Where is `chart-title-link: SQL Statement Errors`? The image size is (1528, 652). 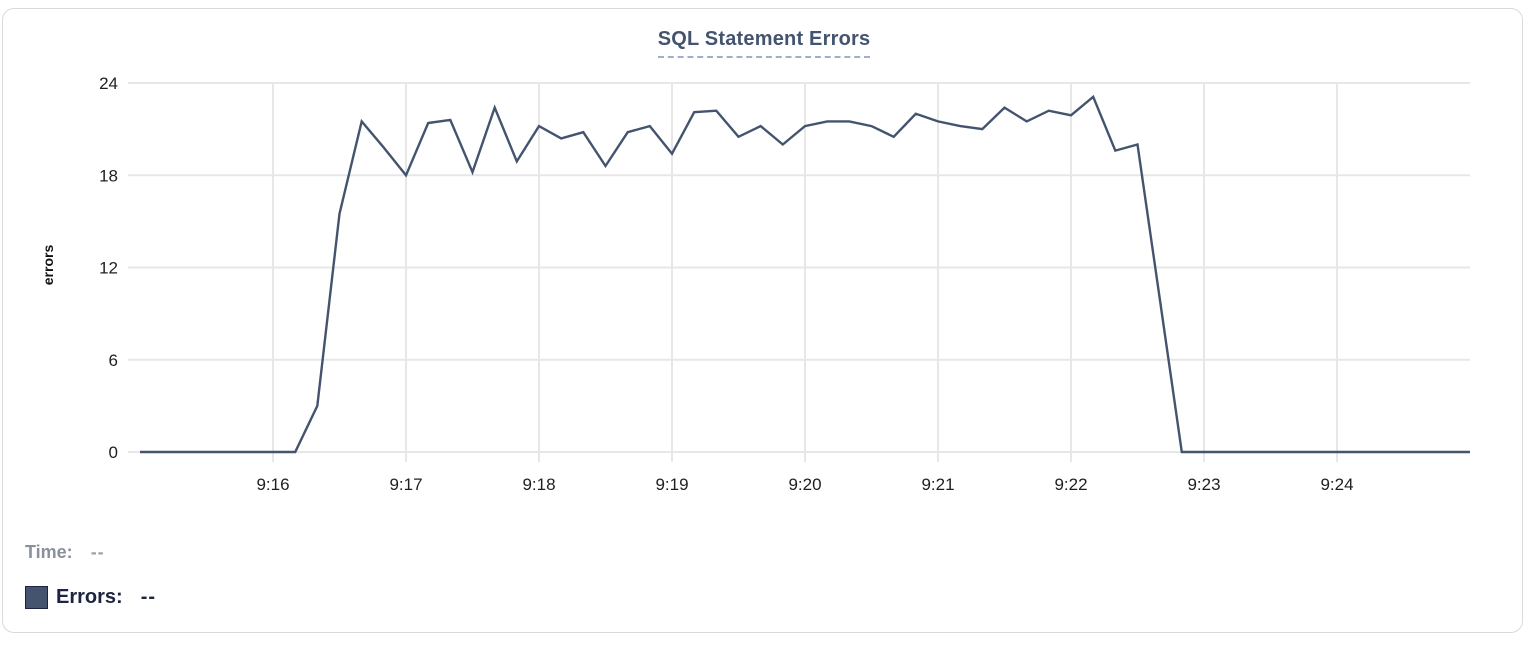 chart-title-link: SQL Statement Errors is located at coordinates (764, 43).